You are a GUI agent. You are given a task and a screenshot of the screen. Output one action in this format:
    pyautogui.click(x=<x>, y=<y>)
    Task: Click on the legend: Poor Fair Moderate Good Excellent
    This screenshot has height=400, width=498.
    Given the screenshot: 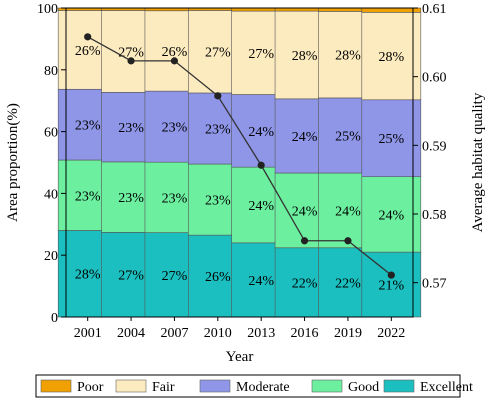 What is the action you would take?
    pyautogui.click(x=254, y=386)
    